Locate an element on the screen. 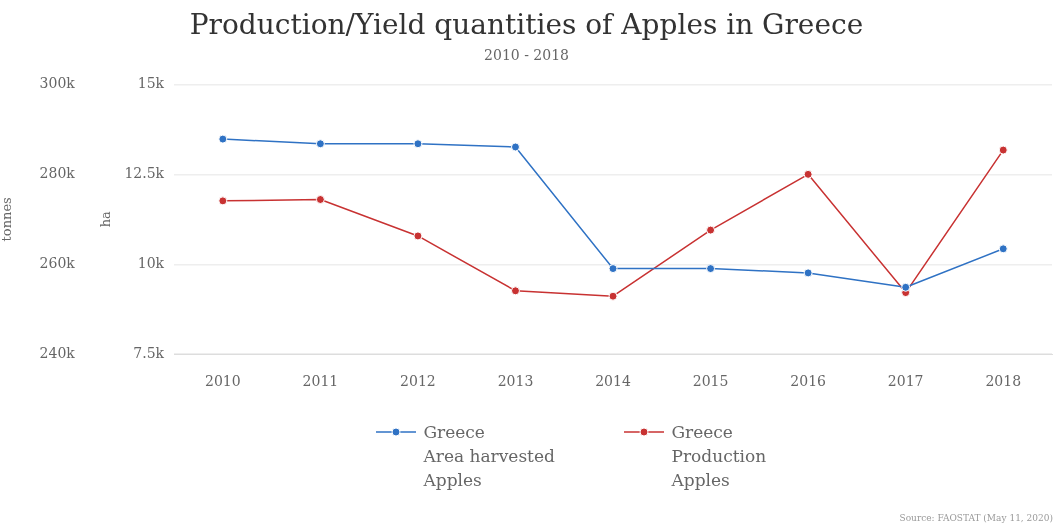 The width and height of the screenshot is (1057, 527). legend-label: Greece Production Apples is located at coordinates (719, 456).